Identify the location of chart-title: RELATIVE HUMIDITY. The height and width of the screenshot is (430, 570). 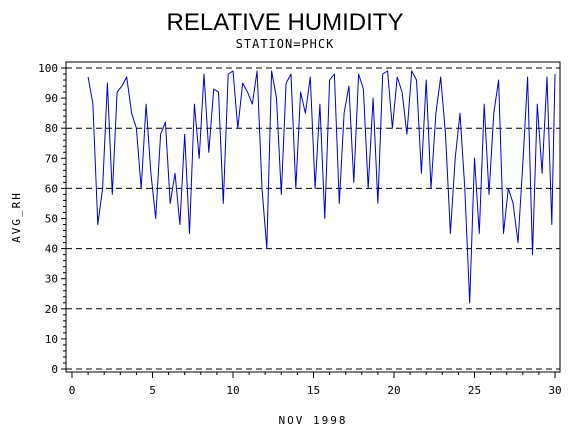
(285, 22).